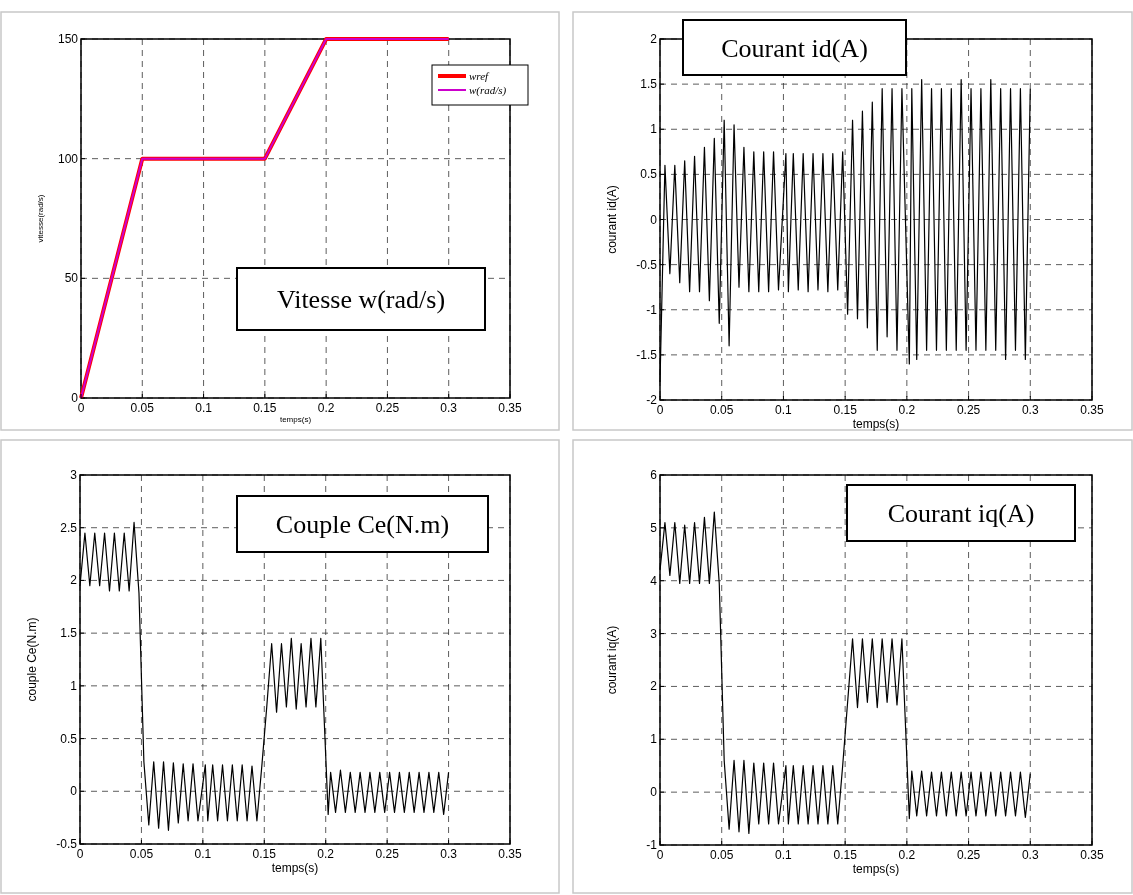  I want to click on text: Couple Ce(N.m), so click(362, 524).